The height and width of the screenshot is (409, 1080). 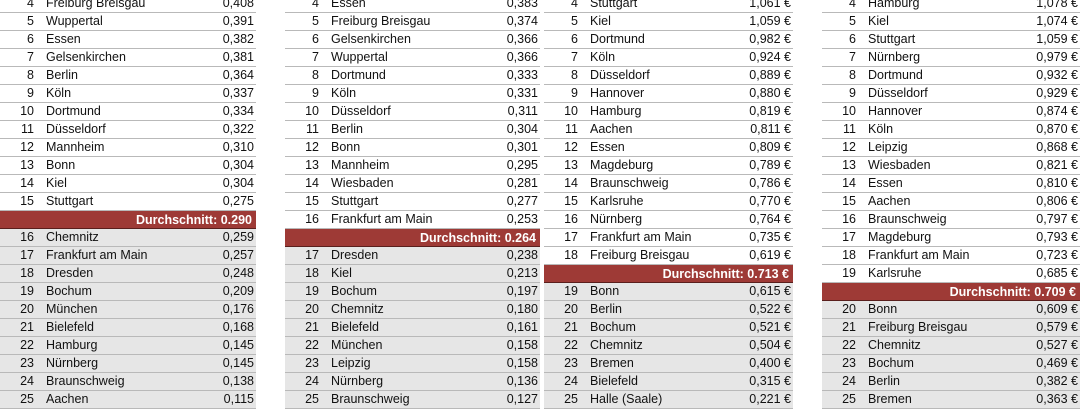 I want to click on cell-rank: 23, so click(x=312, y=363).